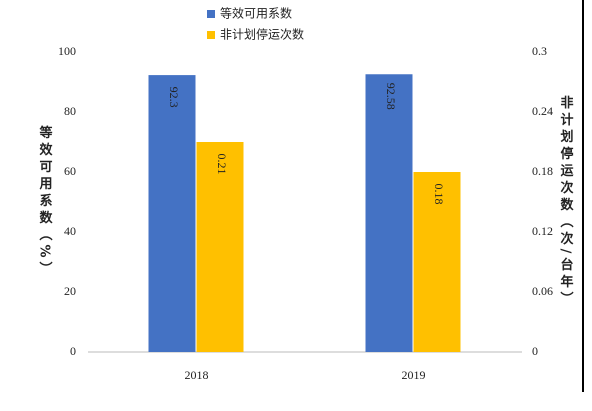  I want to click on data-label: 92.58, so click(391, 96).